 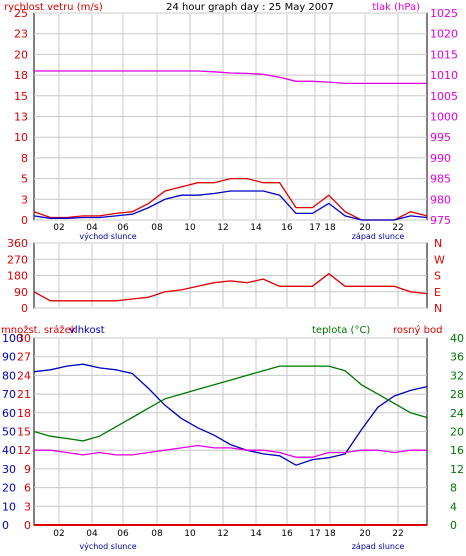 What do you see at coordinates (440, 220) in the screenshot?
I see `pressure-tick-label: 975` at bounding box center [440, 220].